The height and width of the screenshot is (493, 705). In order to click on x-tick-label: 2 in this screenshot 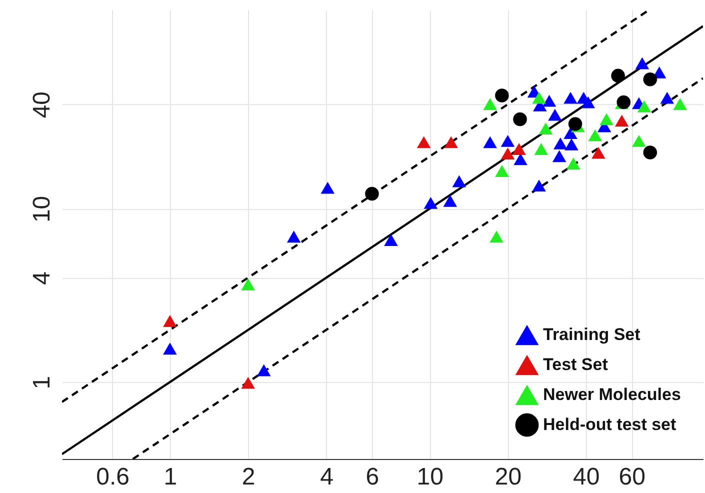, I will do `click(249, 477)`.